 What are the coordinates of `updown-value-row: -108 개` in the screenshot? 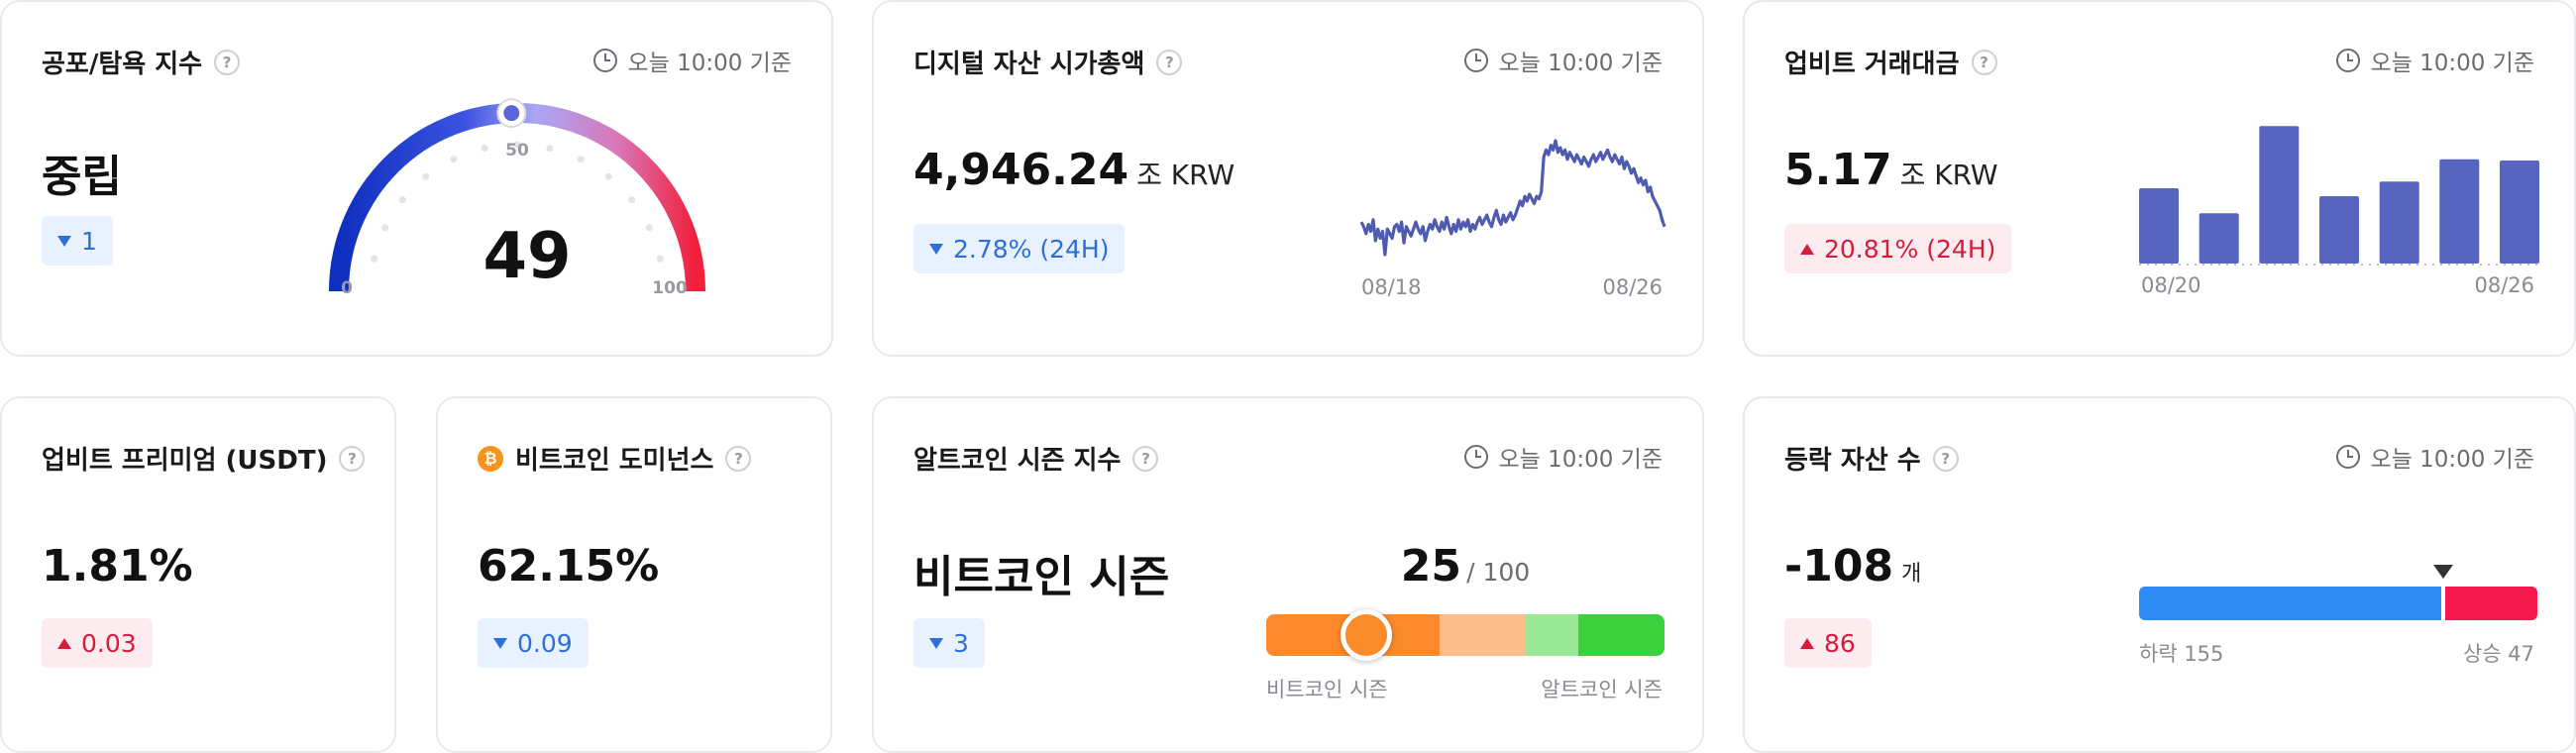 It's located at (1852, 566).